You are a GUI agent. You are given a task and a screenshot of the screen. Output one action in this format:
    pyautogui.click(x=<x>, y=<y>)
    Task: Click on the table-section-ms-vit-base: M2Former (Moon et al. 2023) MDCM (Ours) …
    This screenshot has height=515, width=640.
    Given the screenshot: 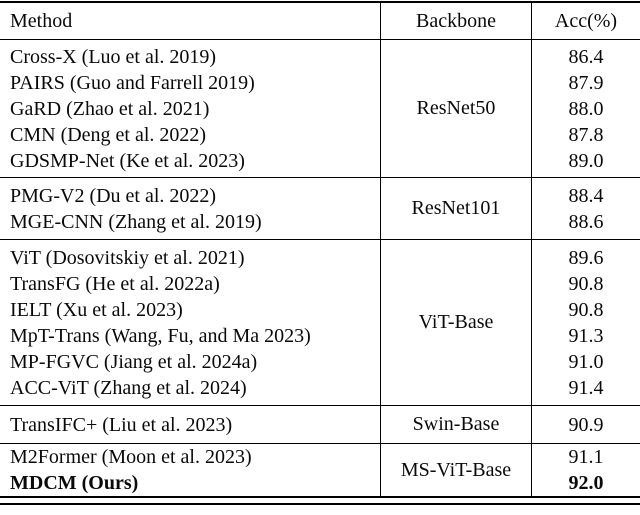 What is the action you would take?
    pyautogui.click(x=320, y=470)
    